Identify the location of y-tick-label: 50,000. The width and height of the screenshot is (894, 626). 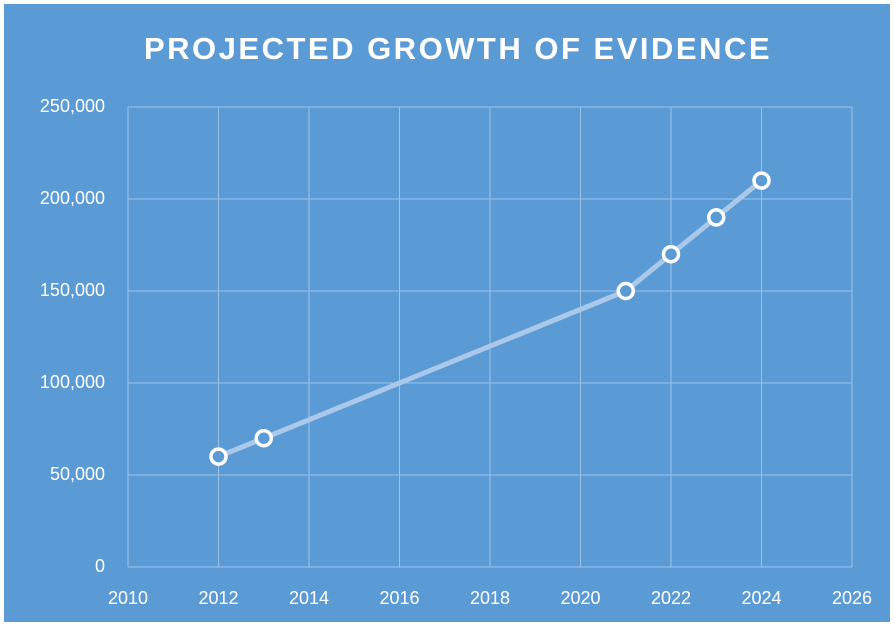
(77, 474).